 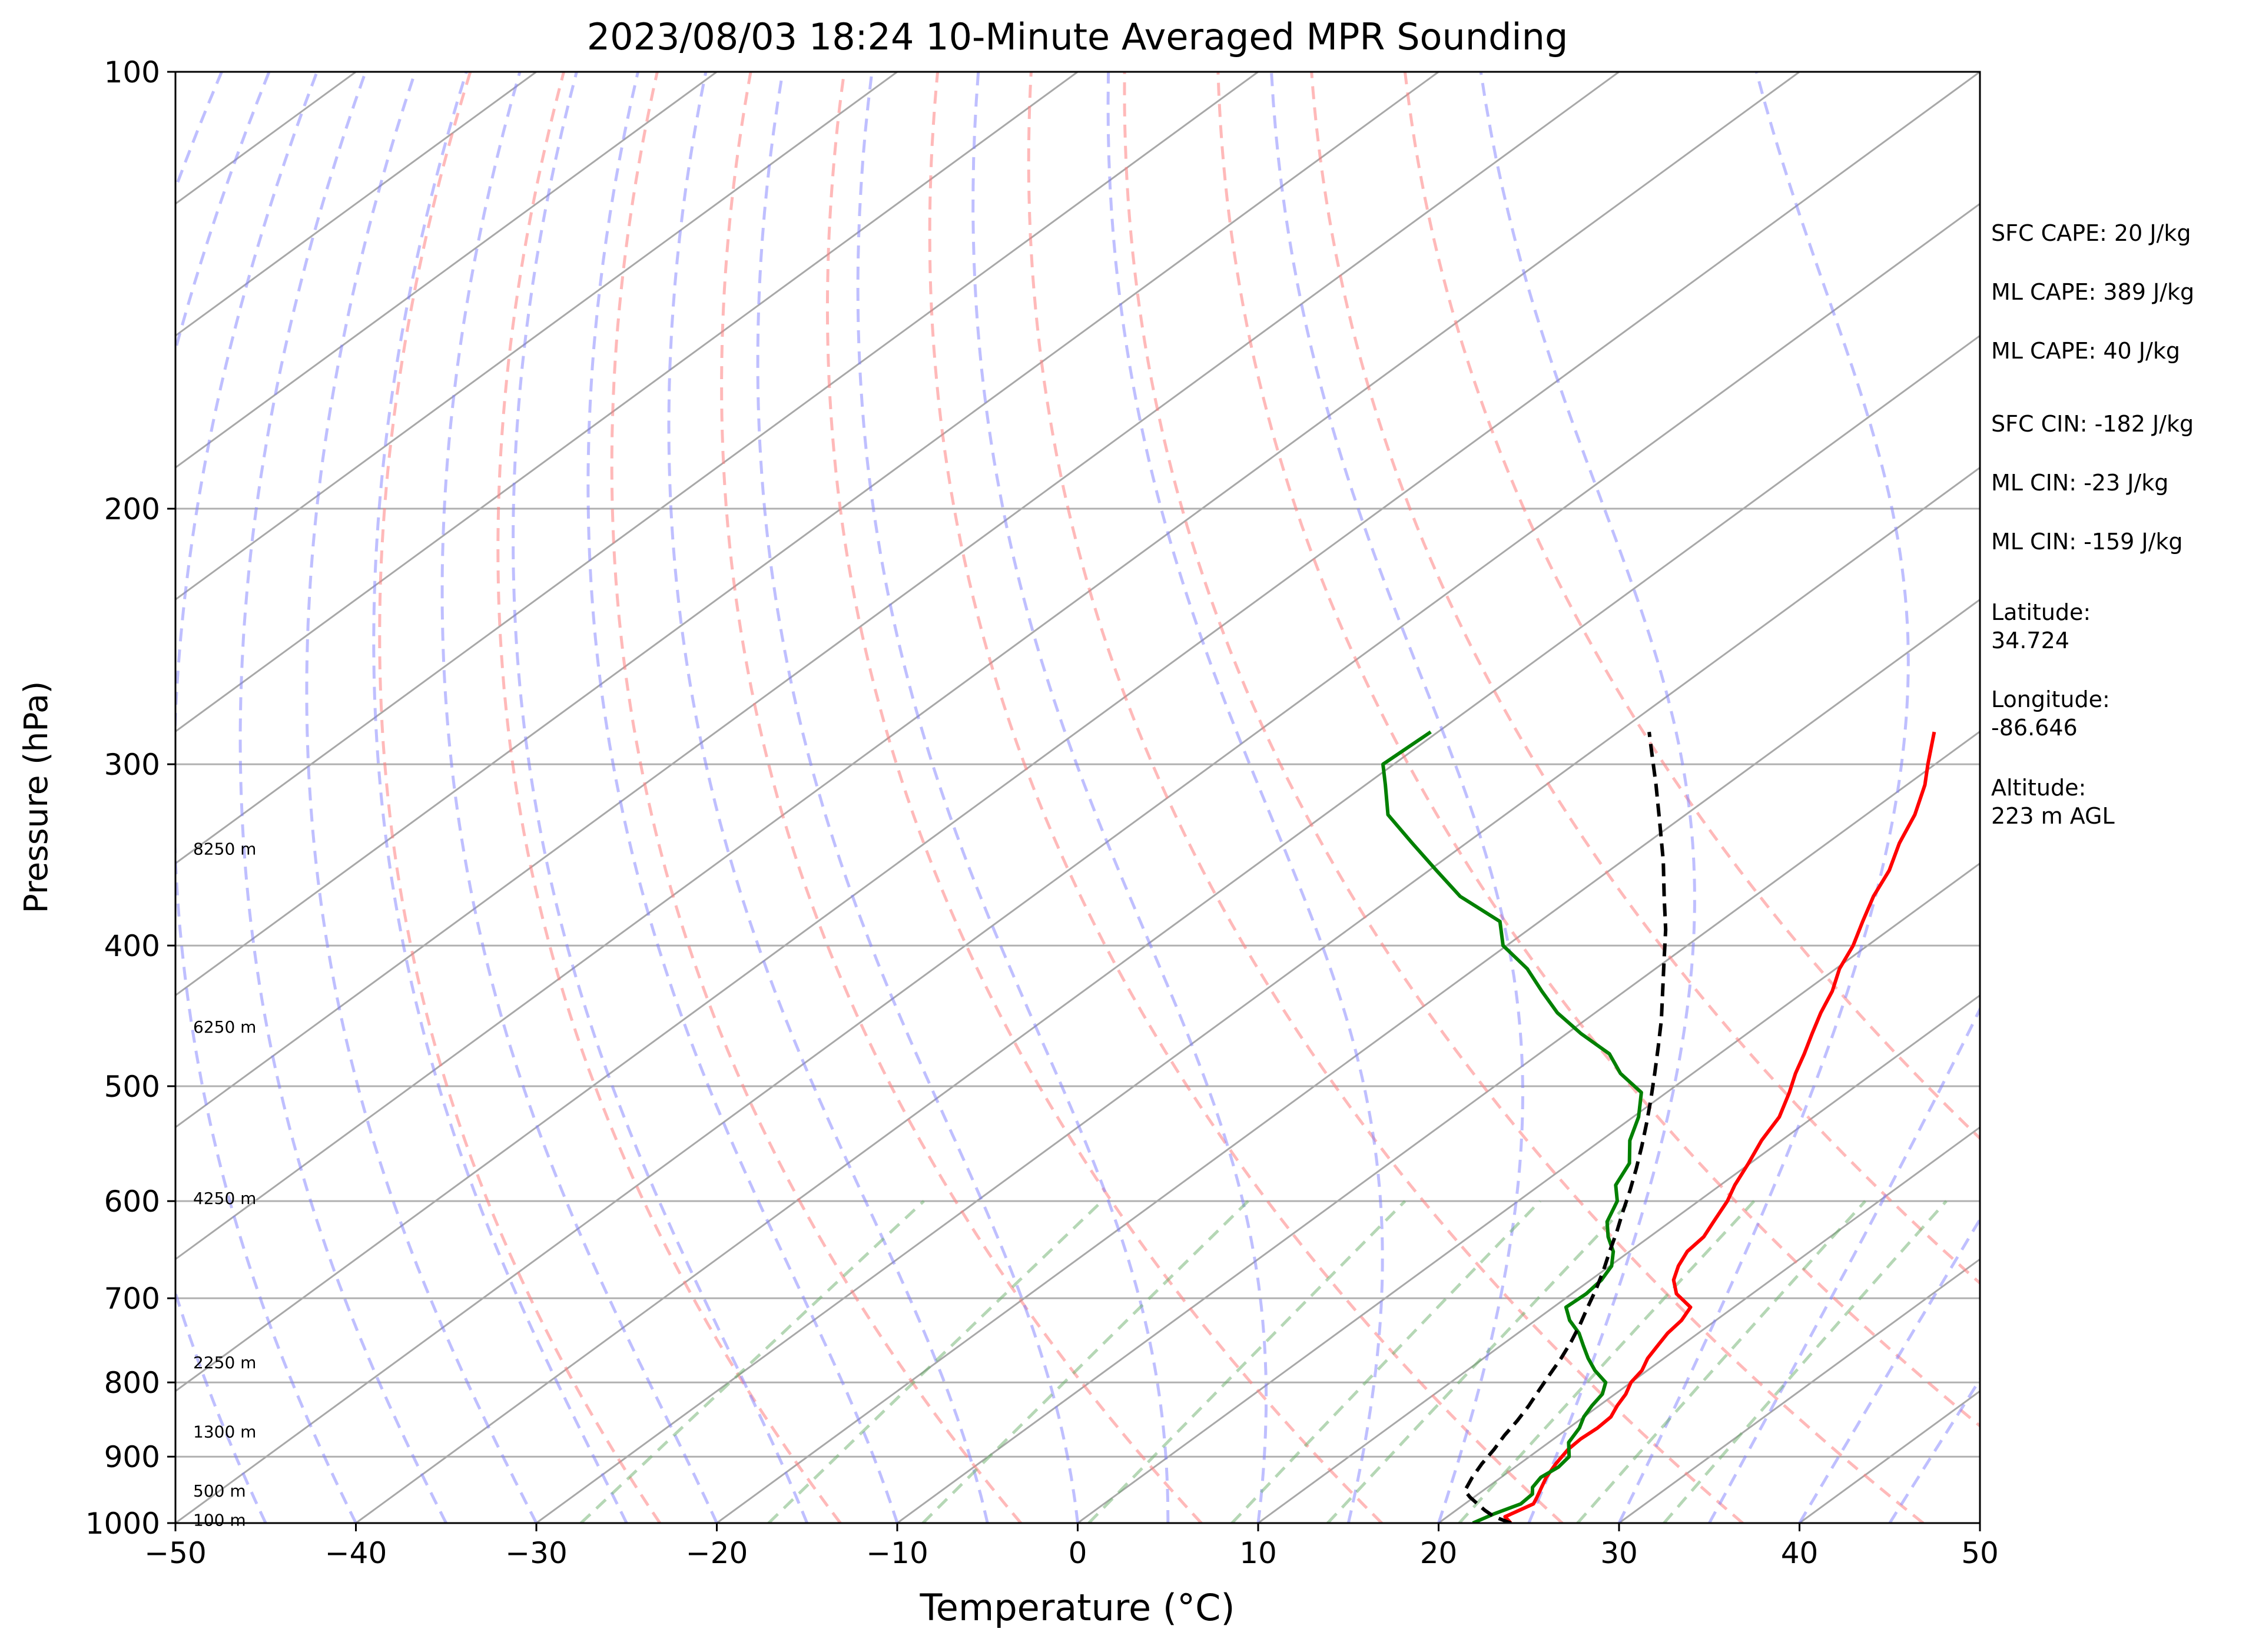 What do you see at coordinates (224, 1362) in the screenshot?
I see `height-label: 2250 m` at bounding box center [224, 1362].